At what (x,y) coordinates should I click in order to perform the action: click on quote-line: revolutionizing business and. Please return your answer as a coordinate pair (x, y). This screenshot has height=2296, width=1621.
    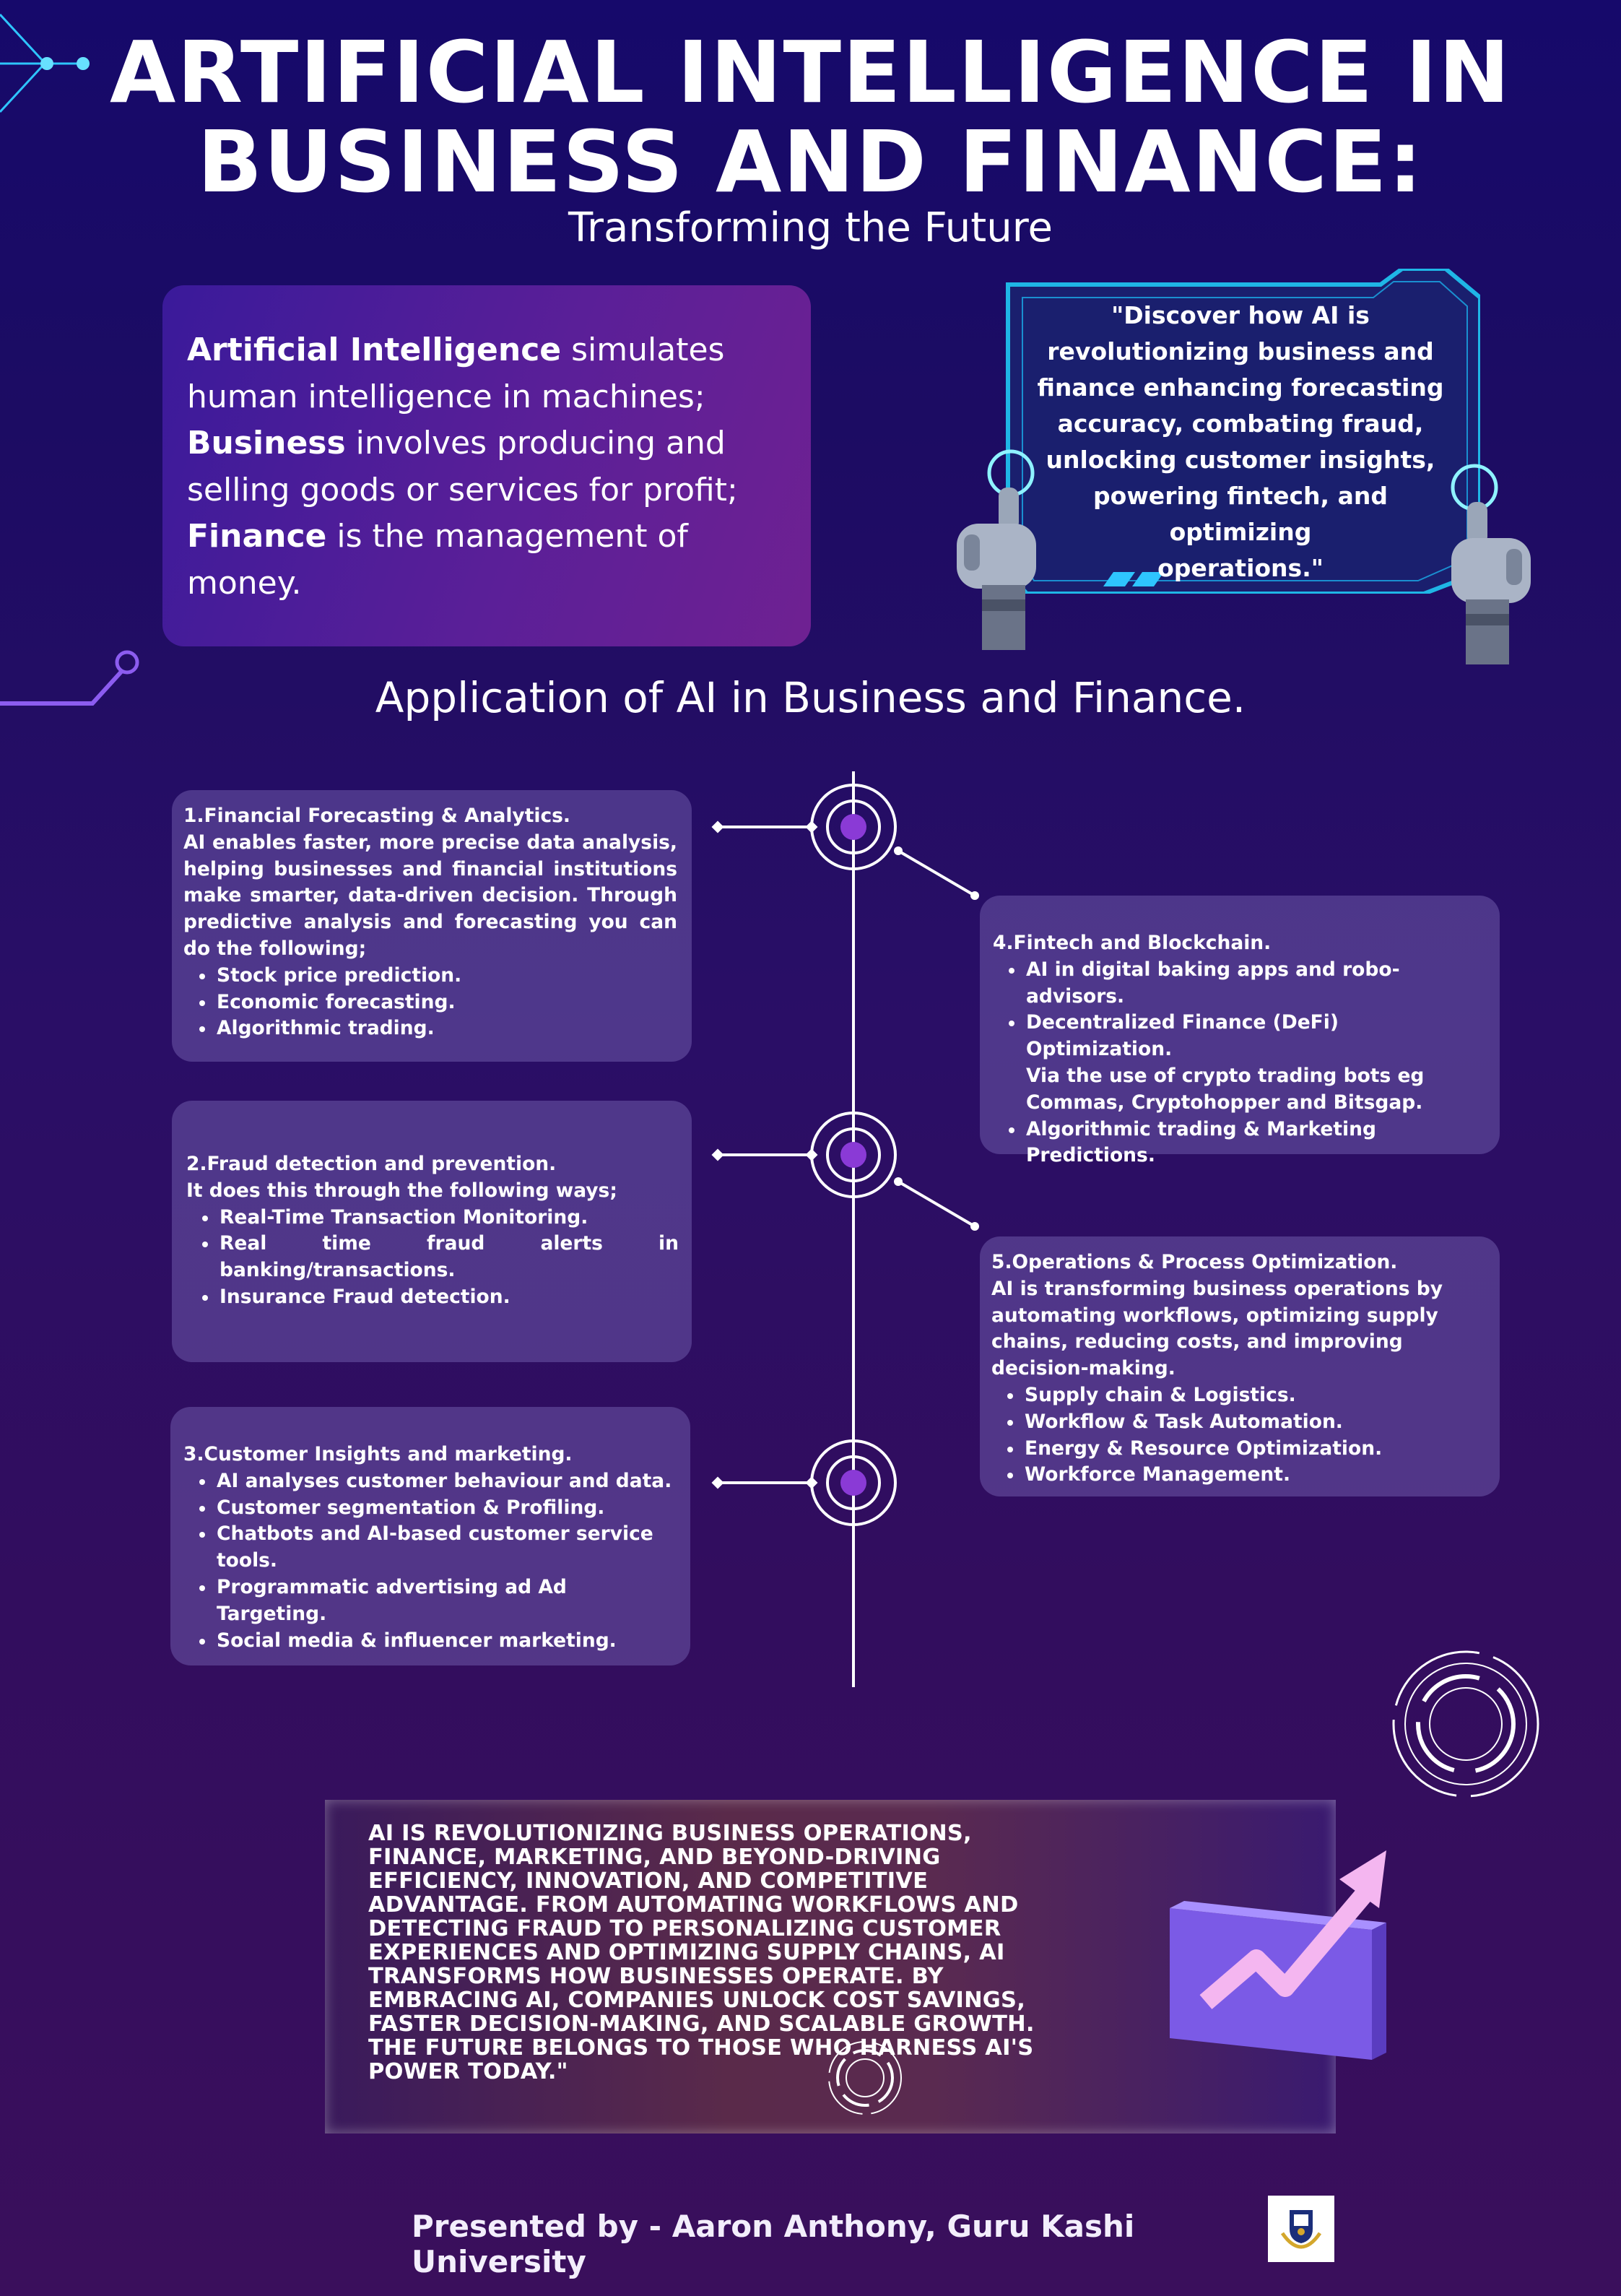
    Looking at the image, I should click on (1240, 351).